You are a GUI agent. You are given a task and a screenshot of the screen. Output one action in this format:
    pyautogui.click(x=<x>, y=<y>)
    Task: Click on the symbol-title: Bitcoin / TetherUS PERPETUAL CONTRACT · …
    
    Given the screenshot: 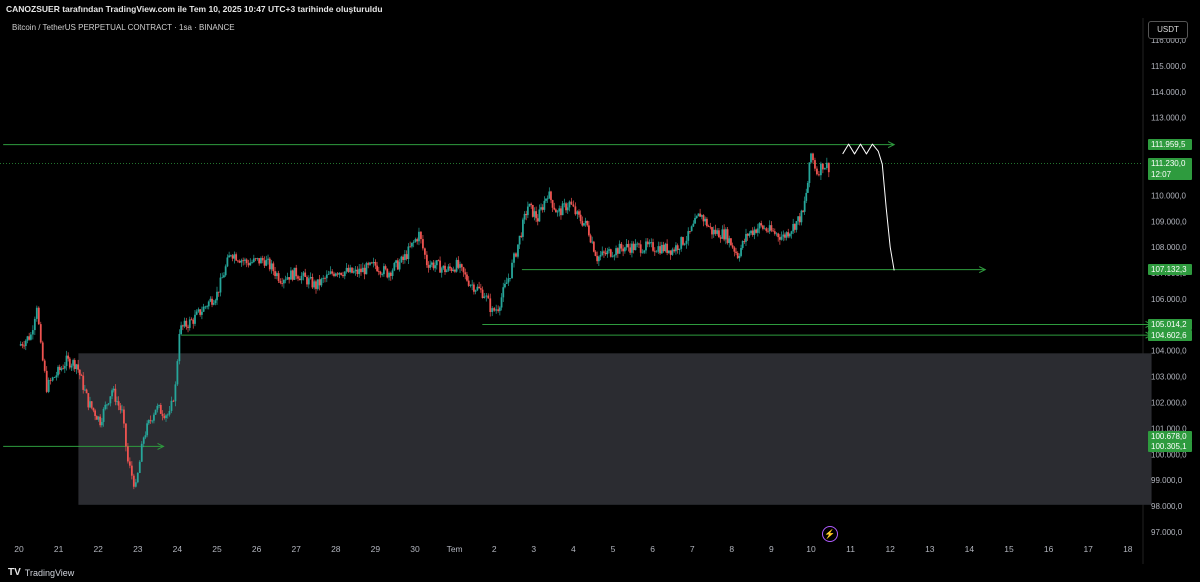 What is the action you would take?
    pyautogui.click(x=123, y=27)
    